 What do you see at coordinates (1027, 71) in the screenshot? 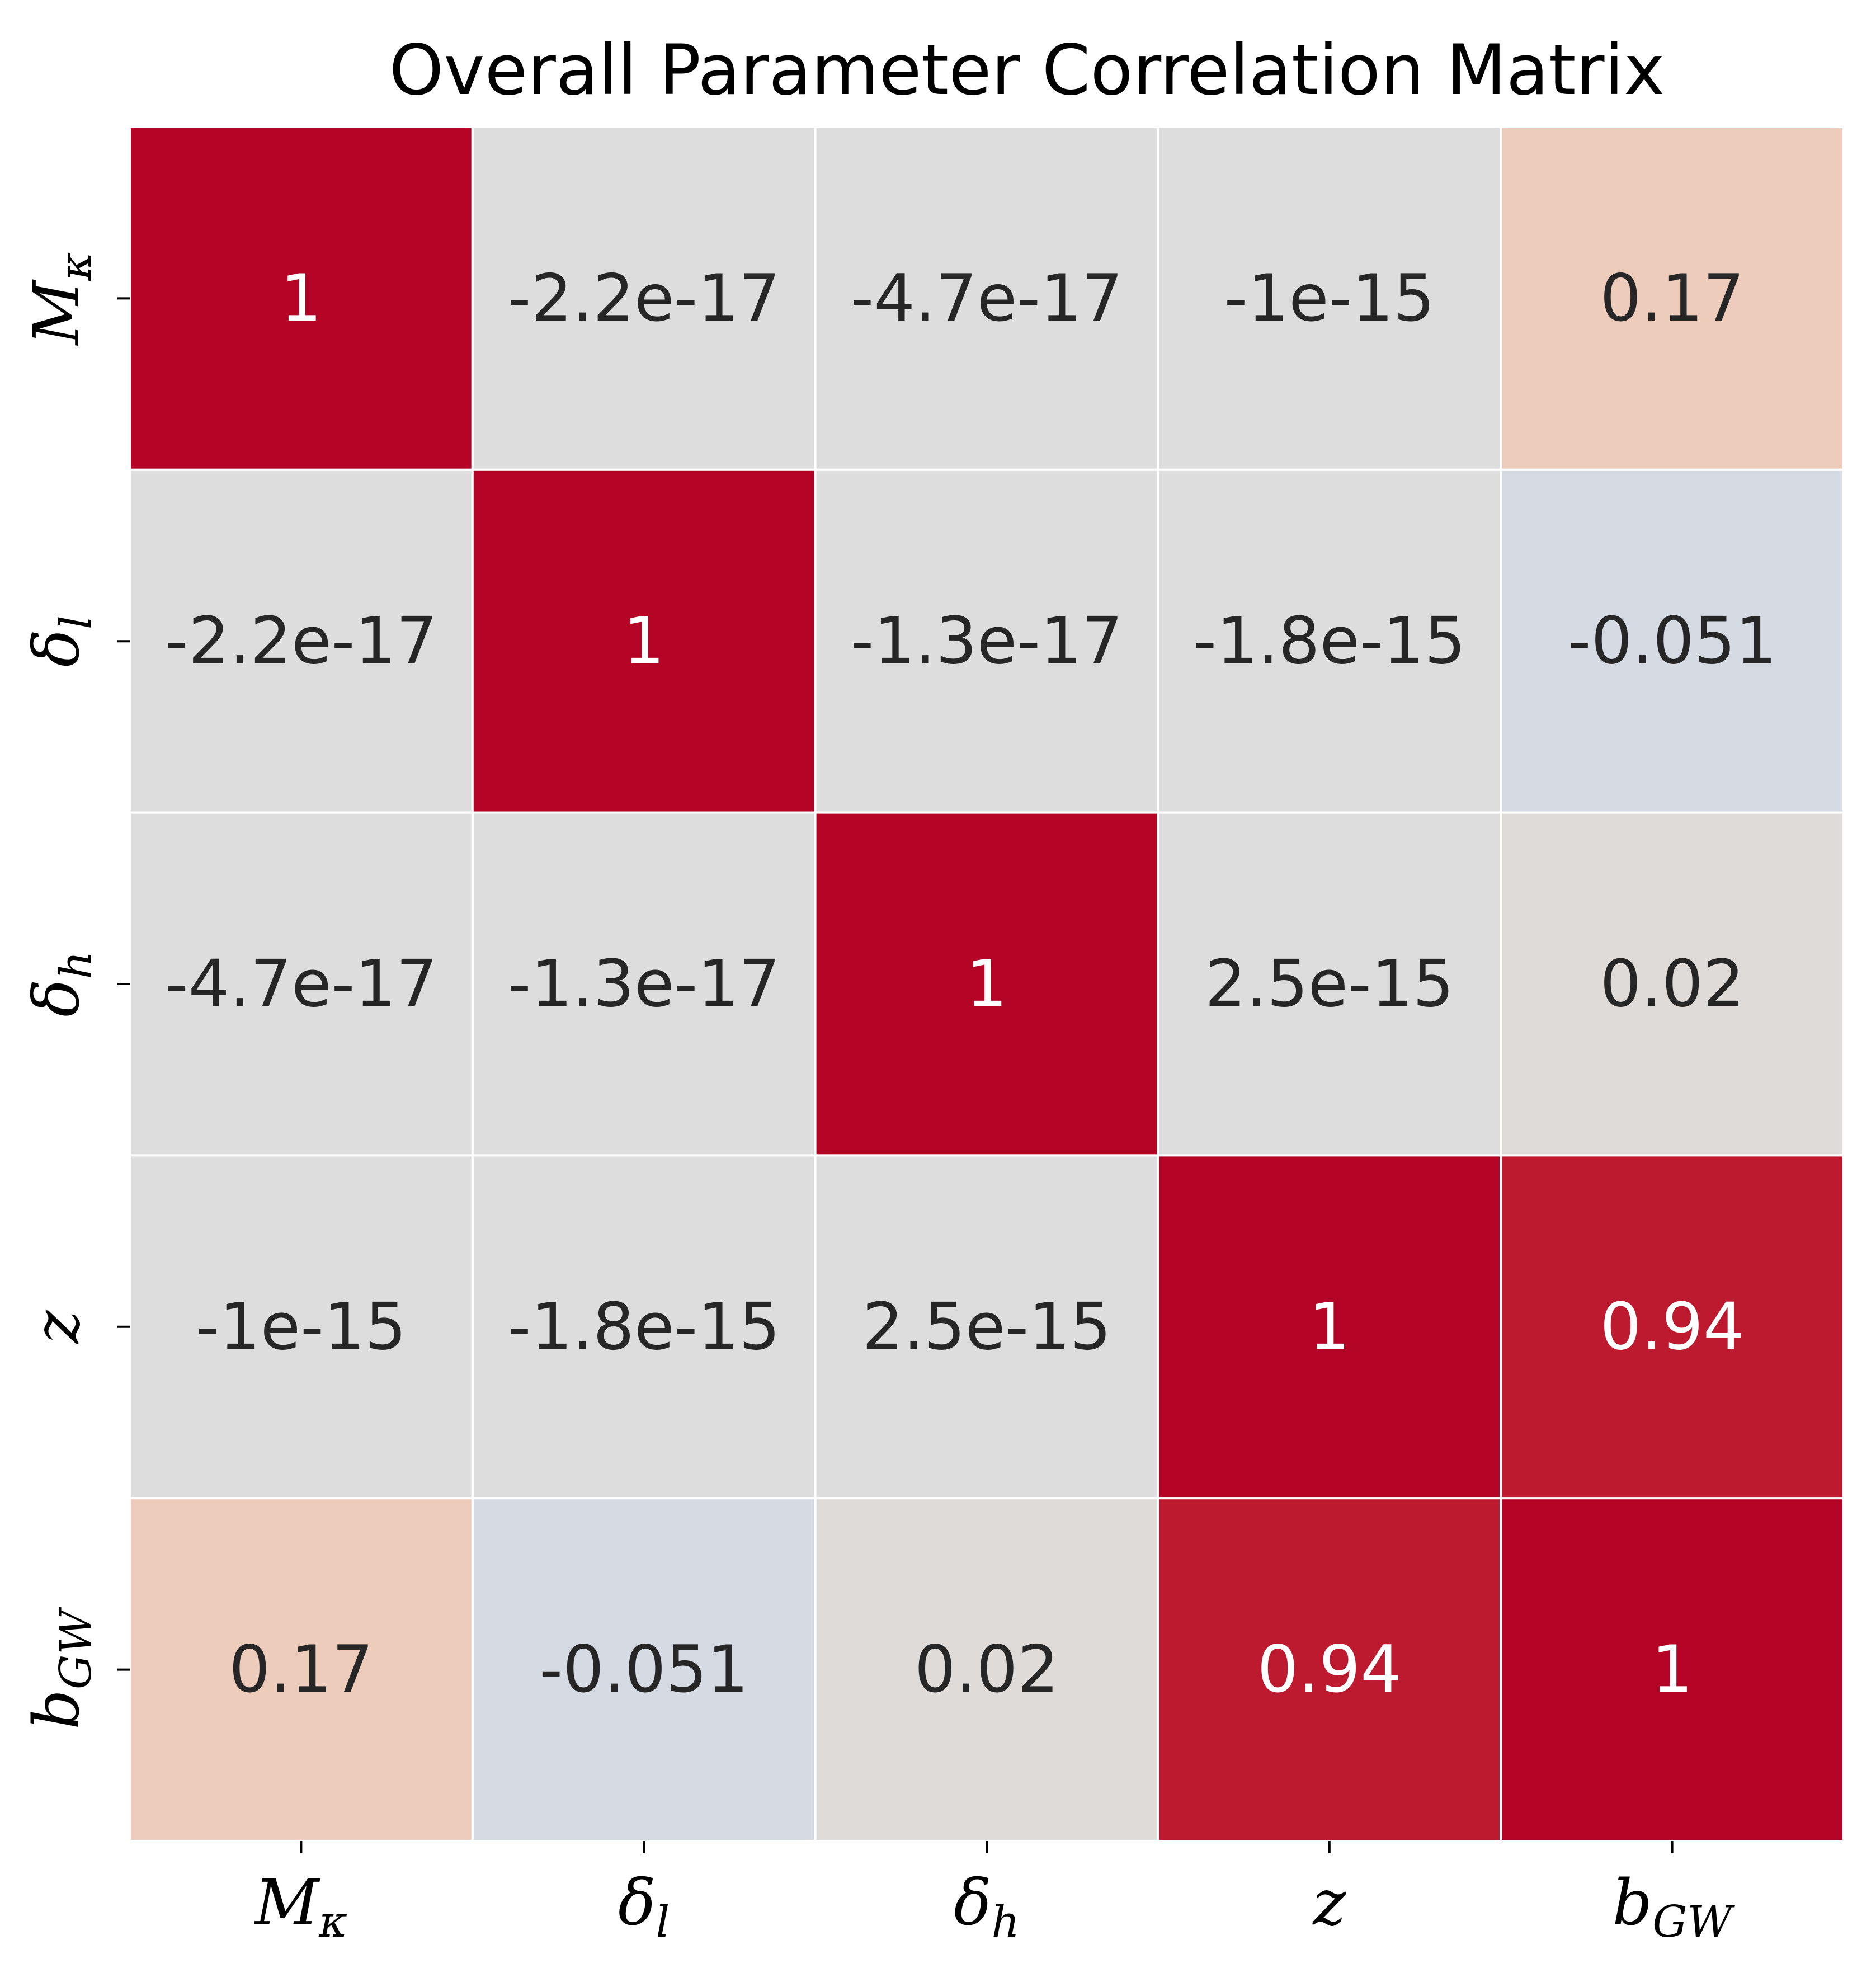
I see `chart-title: Overall Parameter Correlation Matrix` at bounding box center [1027, 71].